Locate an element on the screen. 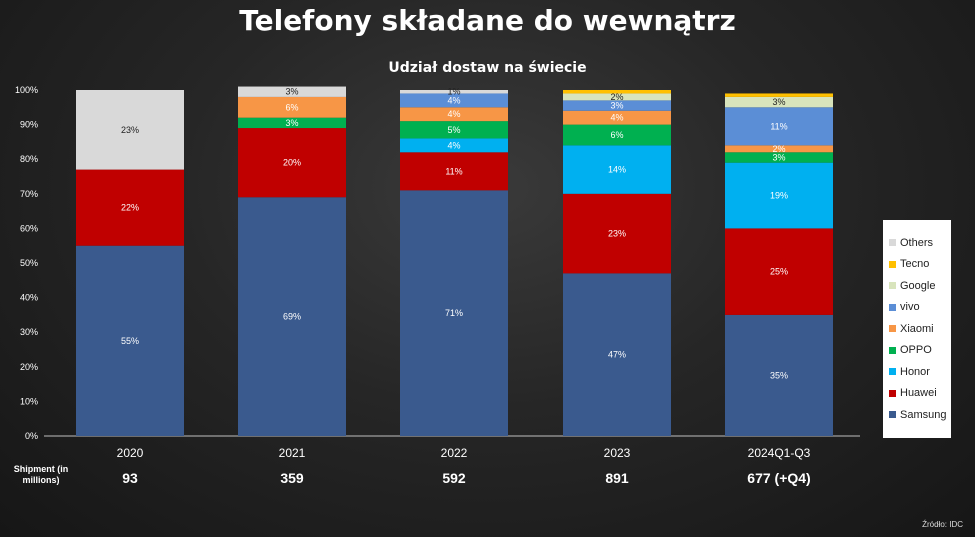  legend-item: Tecno is located at coordinates (920, 265).